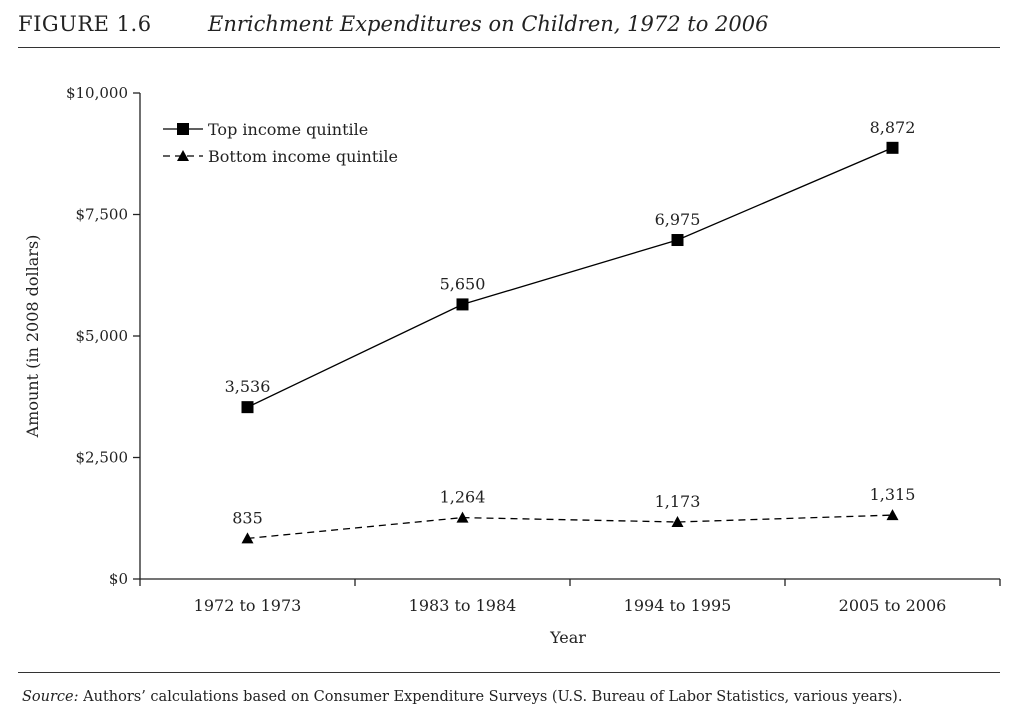 The width and height of the screenshot is (1018, 725). What do you see at coordinates (463, 605) in the screenshot?
I see `x-tick-label: 1983 to 1984` at bounding box center [463, 605].